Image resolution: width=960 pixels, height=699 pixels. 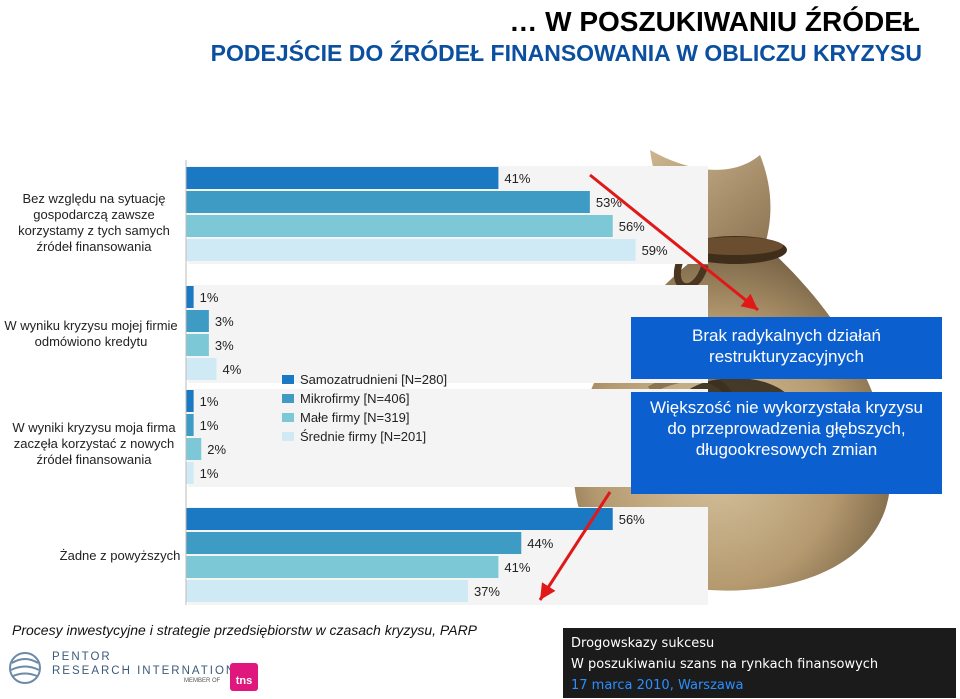 I want to click on legend-item: Małe firmy [N=319], so click(x=364, y=417).